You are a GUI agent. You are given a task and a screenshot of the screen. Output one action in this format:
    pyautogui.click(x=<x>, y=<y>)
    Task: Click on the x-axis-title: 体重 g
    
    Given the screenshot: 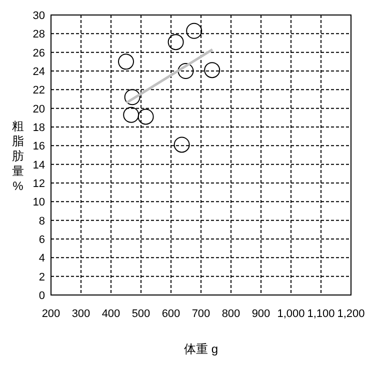 What is the action you would take?
    pyautogui.click(x=201, y=349)
    